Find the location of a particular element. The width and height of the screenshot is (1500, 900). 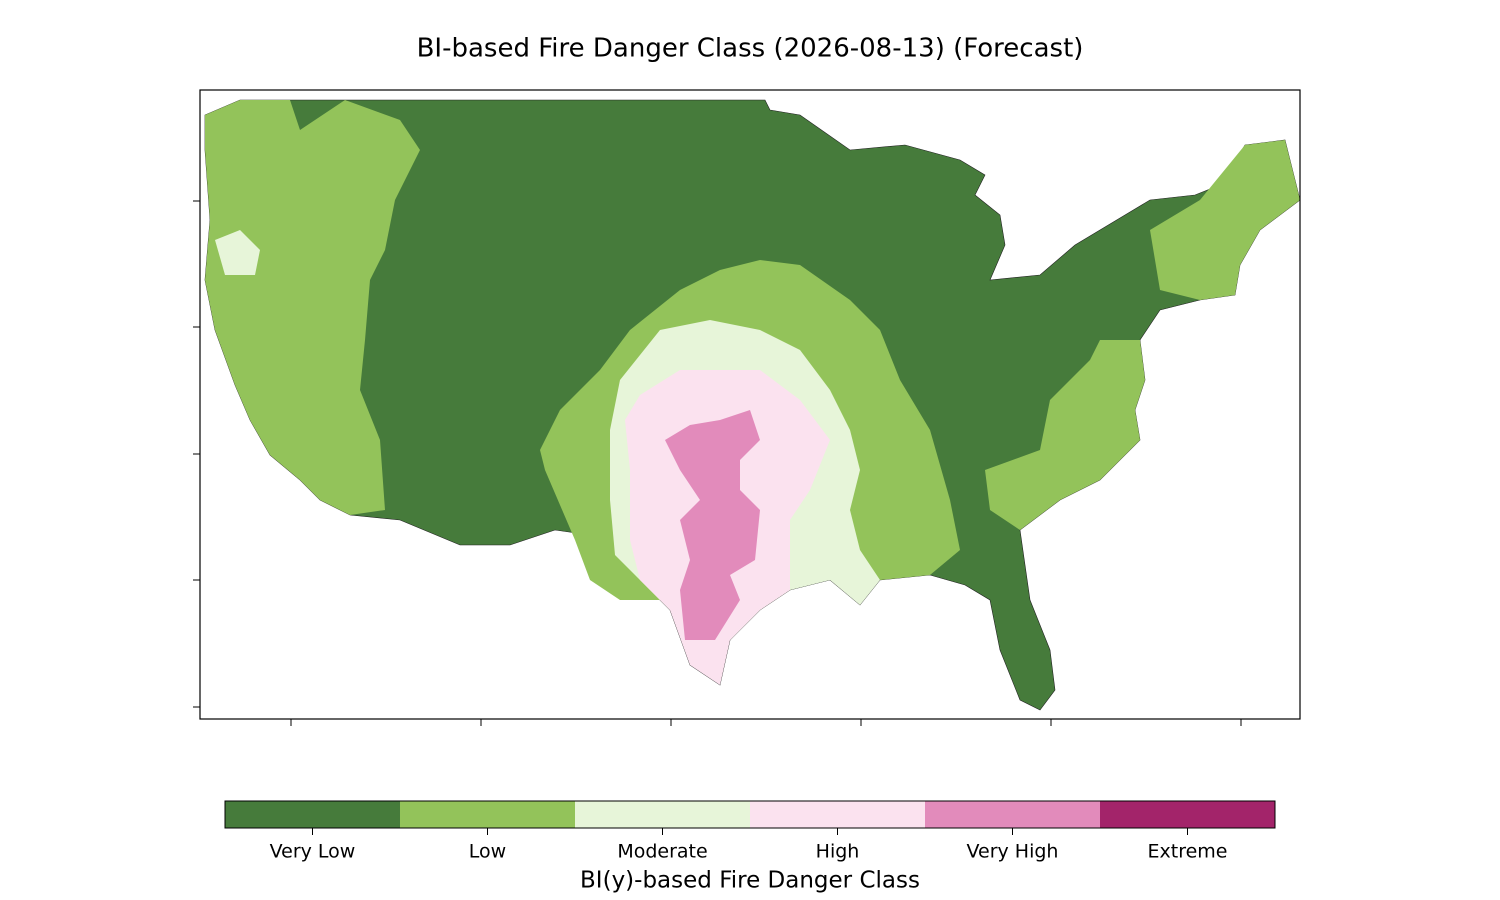

colorbar-label: BI(y)-based Fire Danger Class is located at coordinates (750, 881).